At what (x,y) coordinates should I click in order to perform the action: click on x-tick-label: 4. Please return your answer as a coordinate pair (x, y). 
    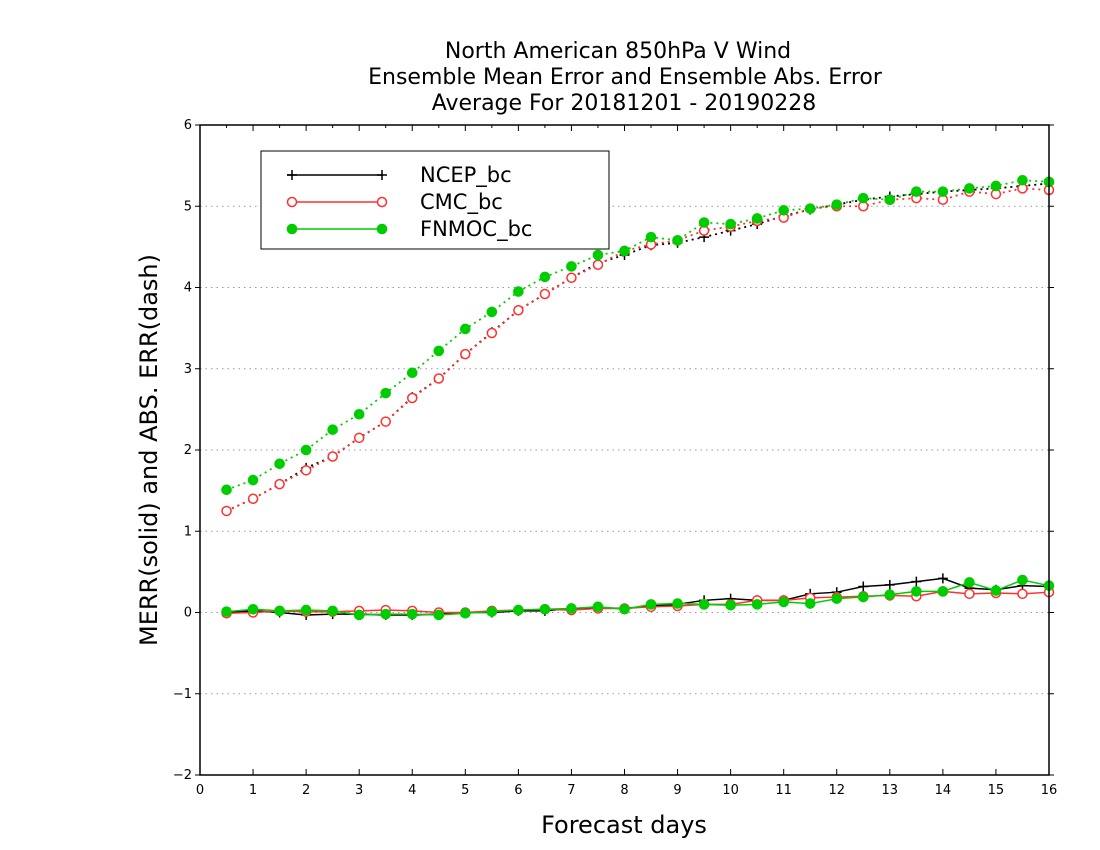
    Looking at the image, I should click on (412, 790).